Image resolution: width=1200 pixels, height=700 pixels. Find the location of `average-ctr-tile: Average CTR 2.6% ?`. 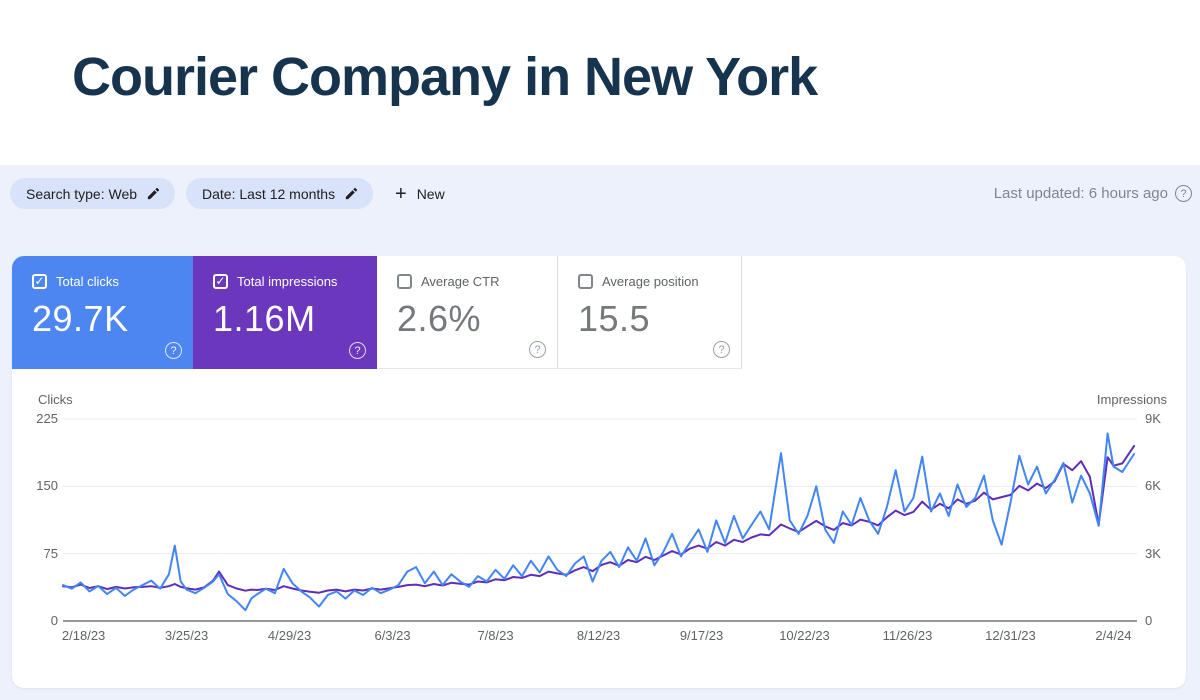

average-ctr-tile: Average CTR 2.6% ? is located at coordinates (467, 312).